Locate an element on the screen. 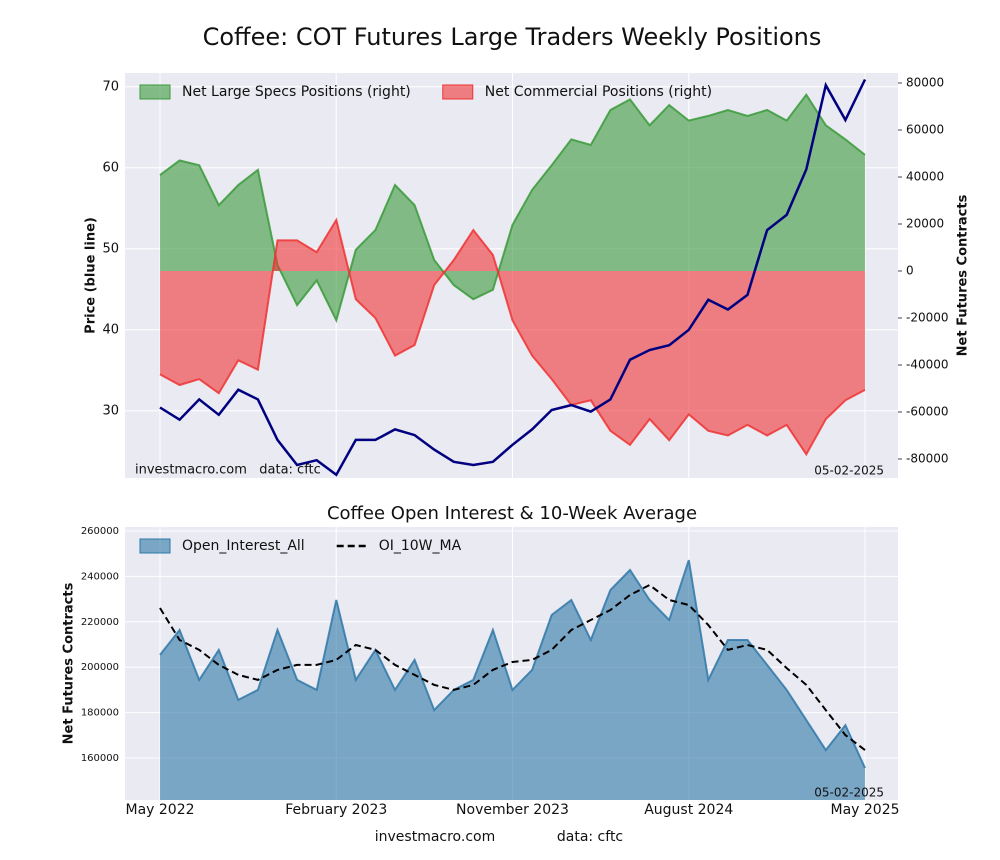  legend-label: Net Commercial Positions (right) is located at coordinates (598, 92).